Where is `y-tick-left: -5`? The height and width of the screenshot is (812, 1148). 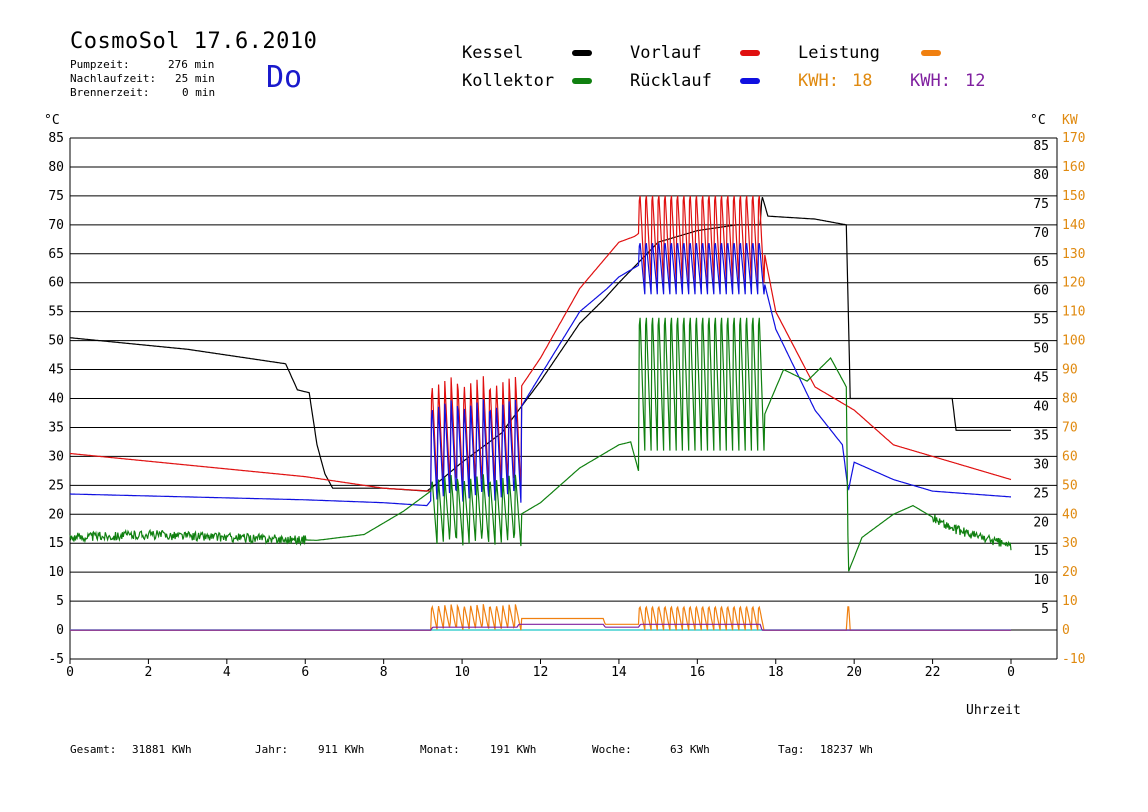 y-tick-left: -5 is located at coordinates (56, 659).